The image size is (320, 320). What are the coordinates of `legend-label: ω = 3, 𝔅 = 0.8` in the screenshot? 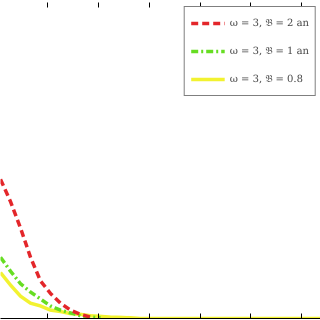 It's located at (266, 79).